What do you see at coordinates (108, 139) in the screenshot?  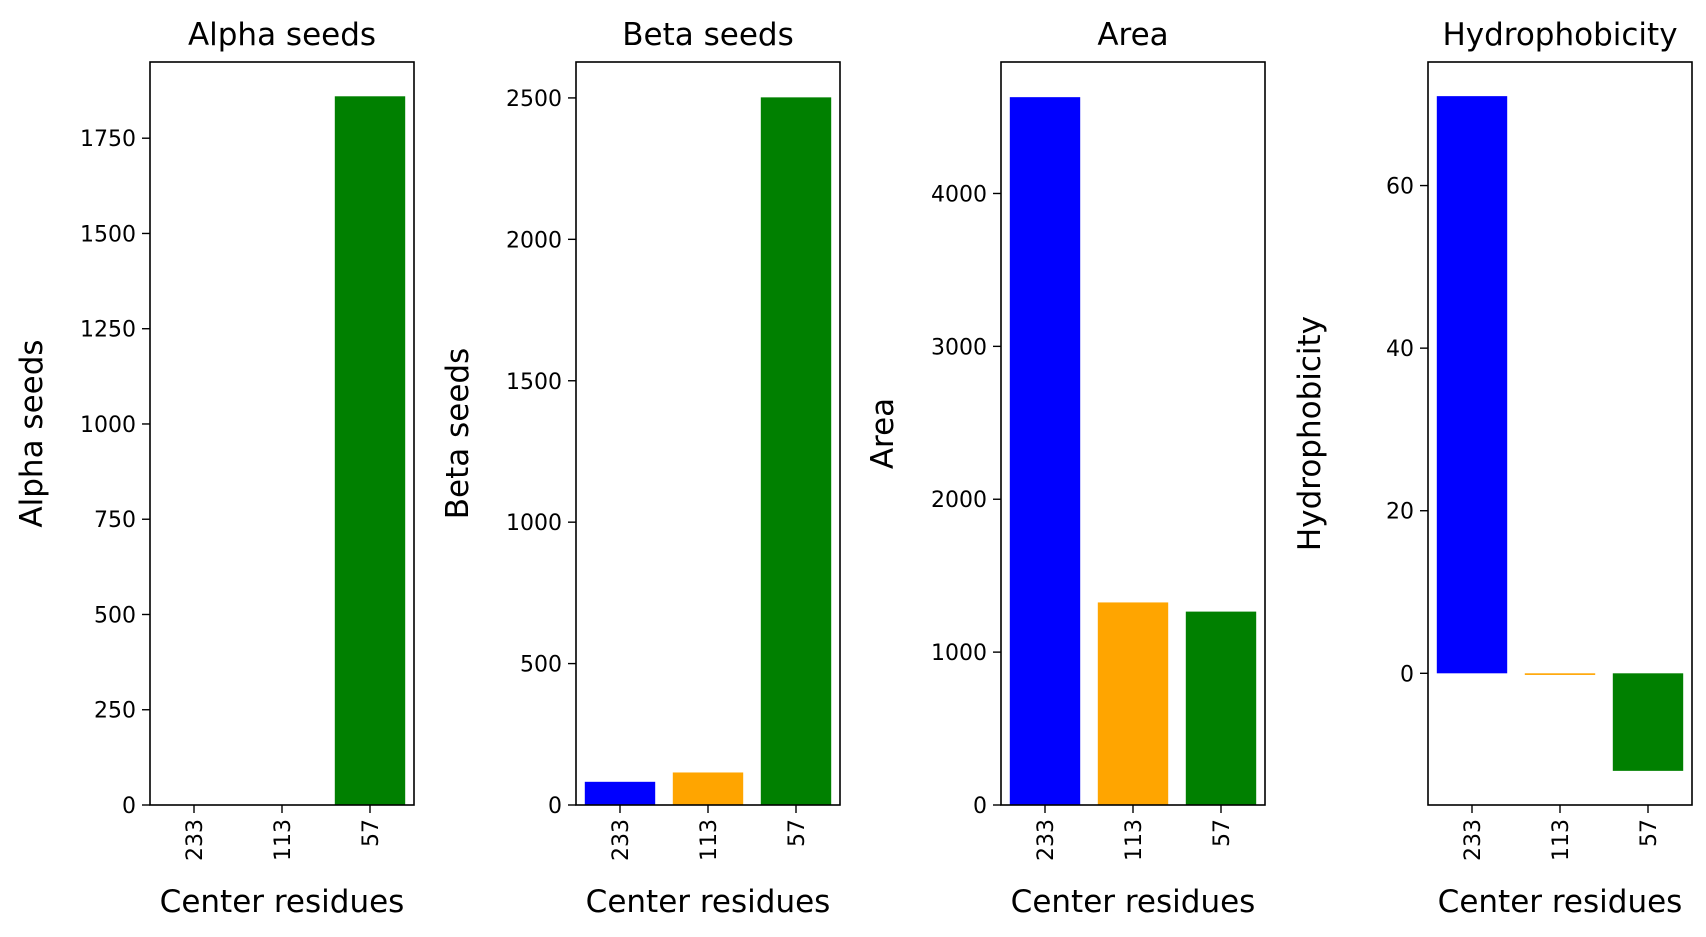 I see `y-tick-label: 1750` at bounding box center [108, 139].